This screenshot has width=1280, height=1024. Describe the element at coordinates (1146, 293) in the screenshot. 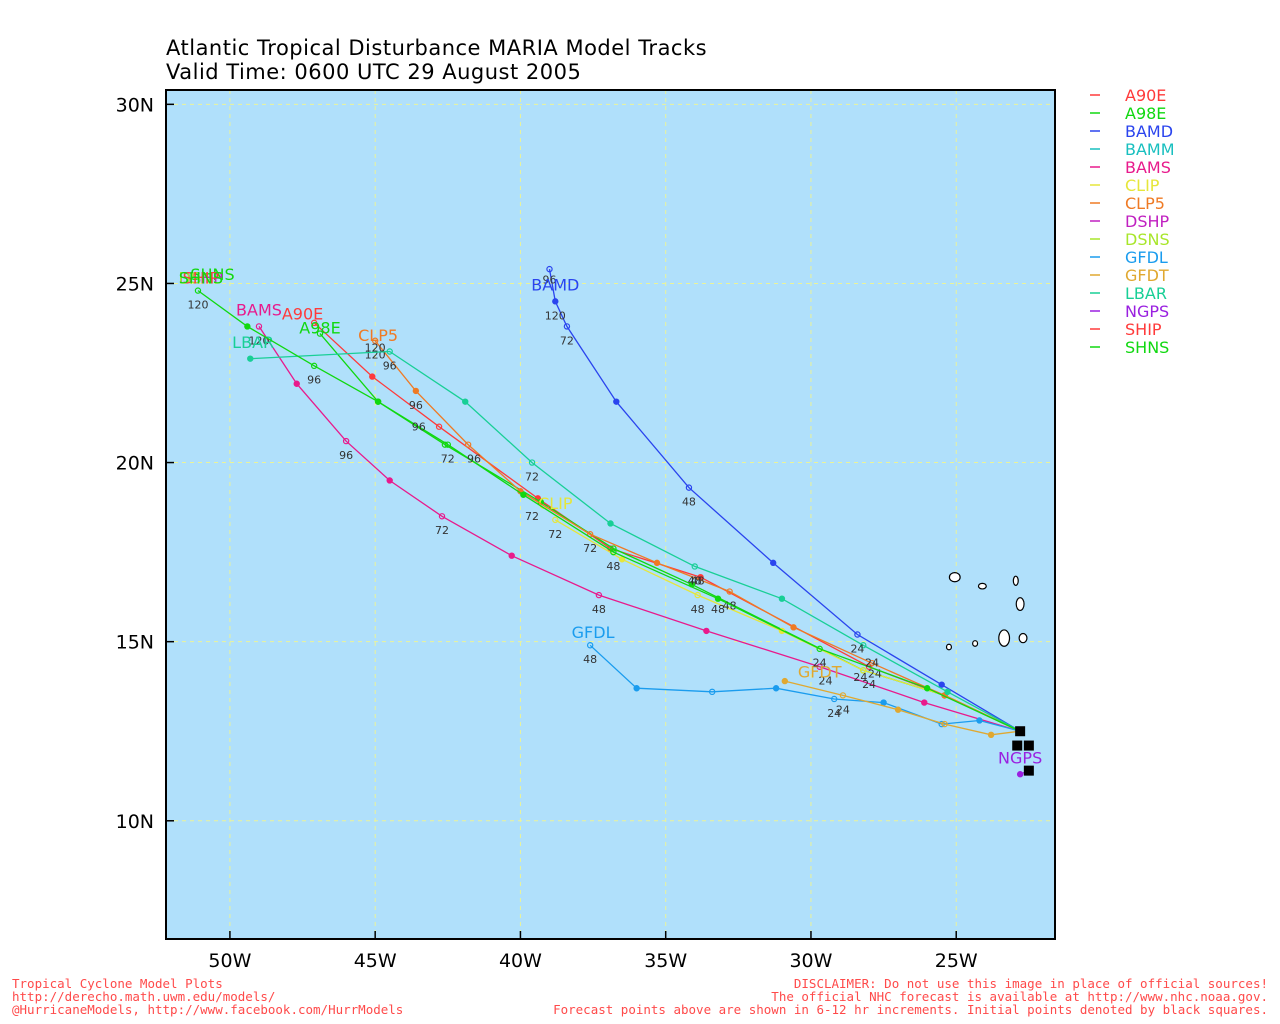

I see `legend-item-lbar: LBAR` at that location.